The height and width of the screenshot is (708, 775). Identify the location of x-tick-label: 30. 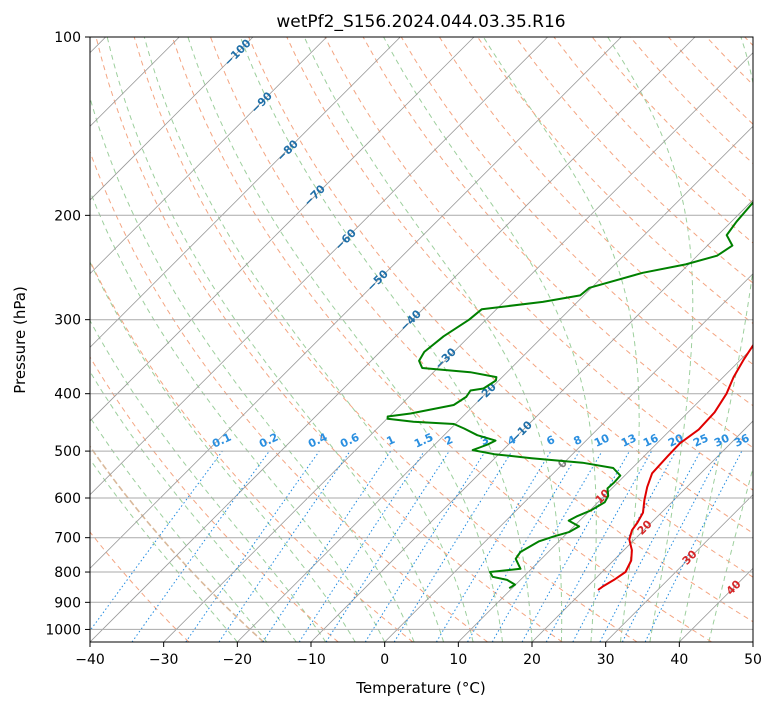
(606, 660).